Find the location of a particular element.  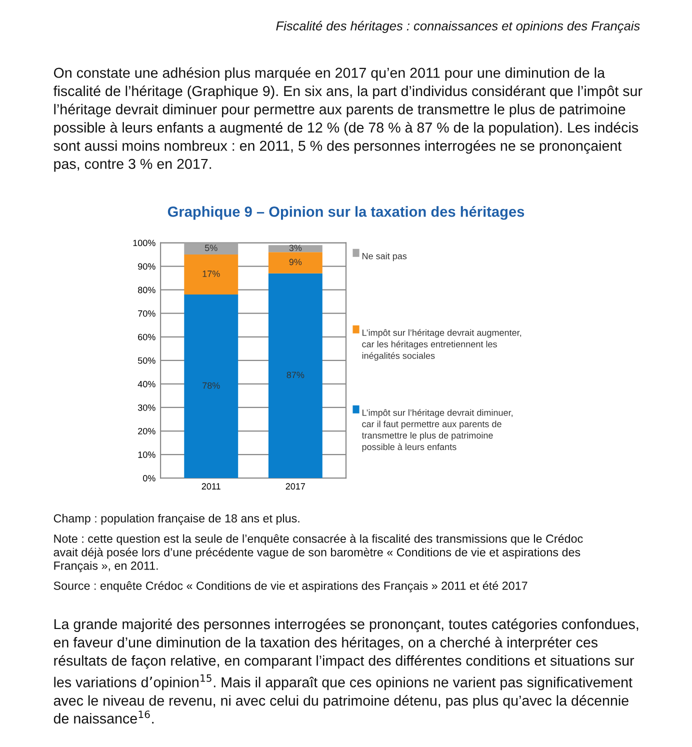

text: Note : cette question est la seule de l’enquête consacrée à la fiscalité des transmissions que le Crédoc avait déjà posée lors d’une précédente vague de son baromètre « Conditions de vie et aspirations des Français », en 2011. is located at coordinates (318, 553).